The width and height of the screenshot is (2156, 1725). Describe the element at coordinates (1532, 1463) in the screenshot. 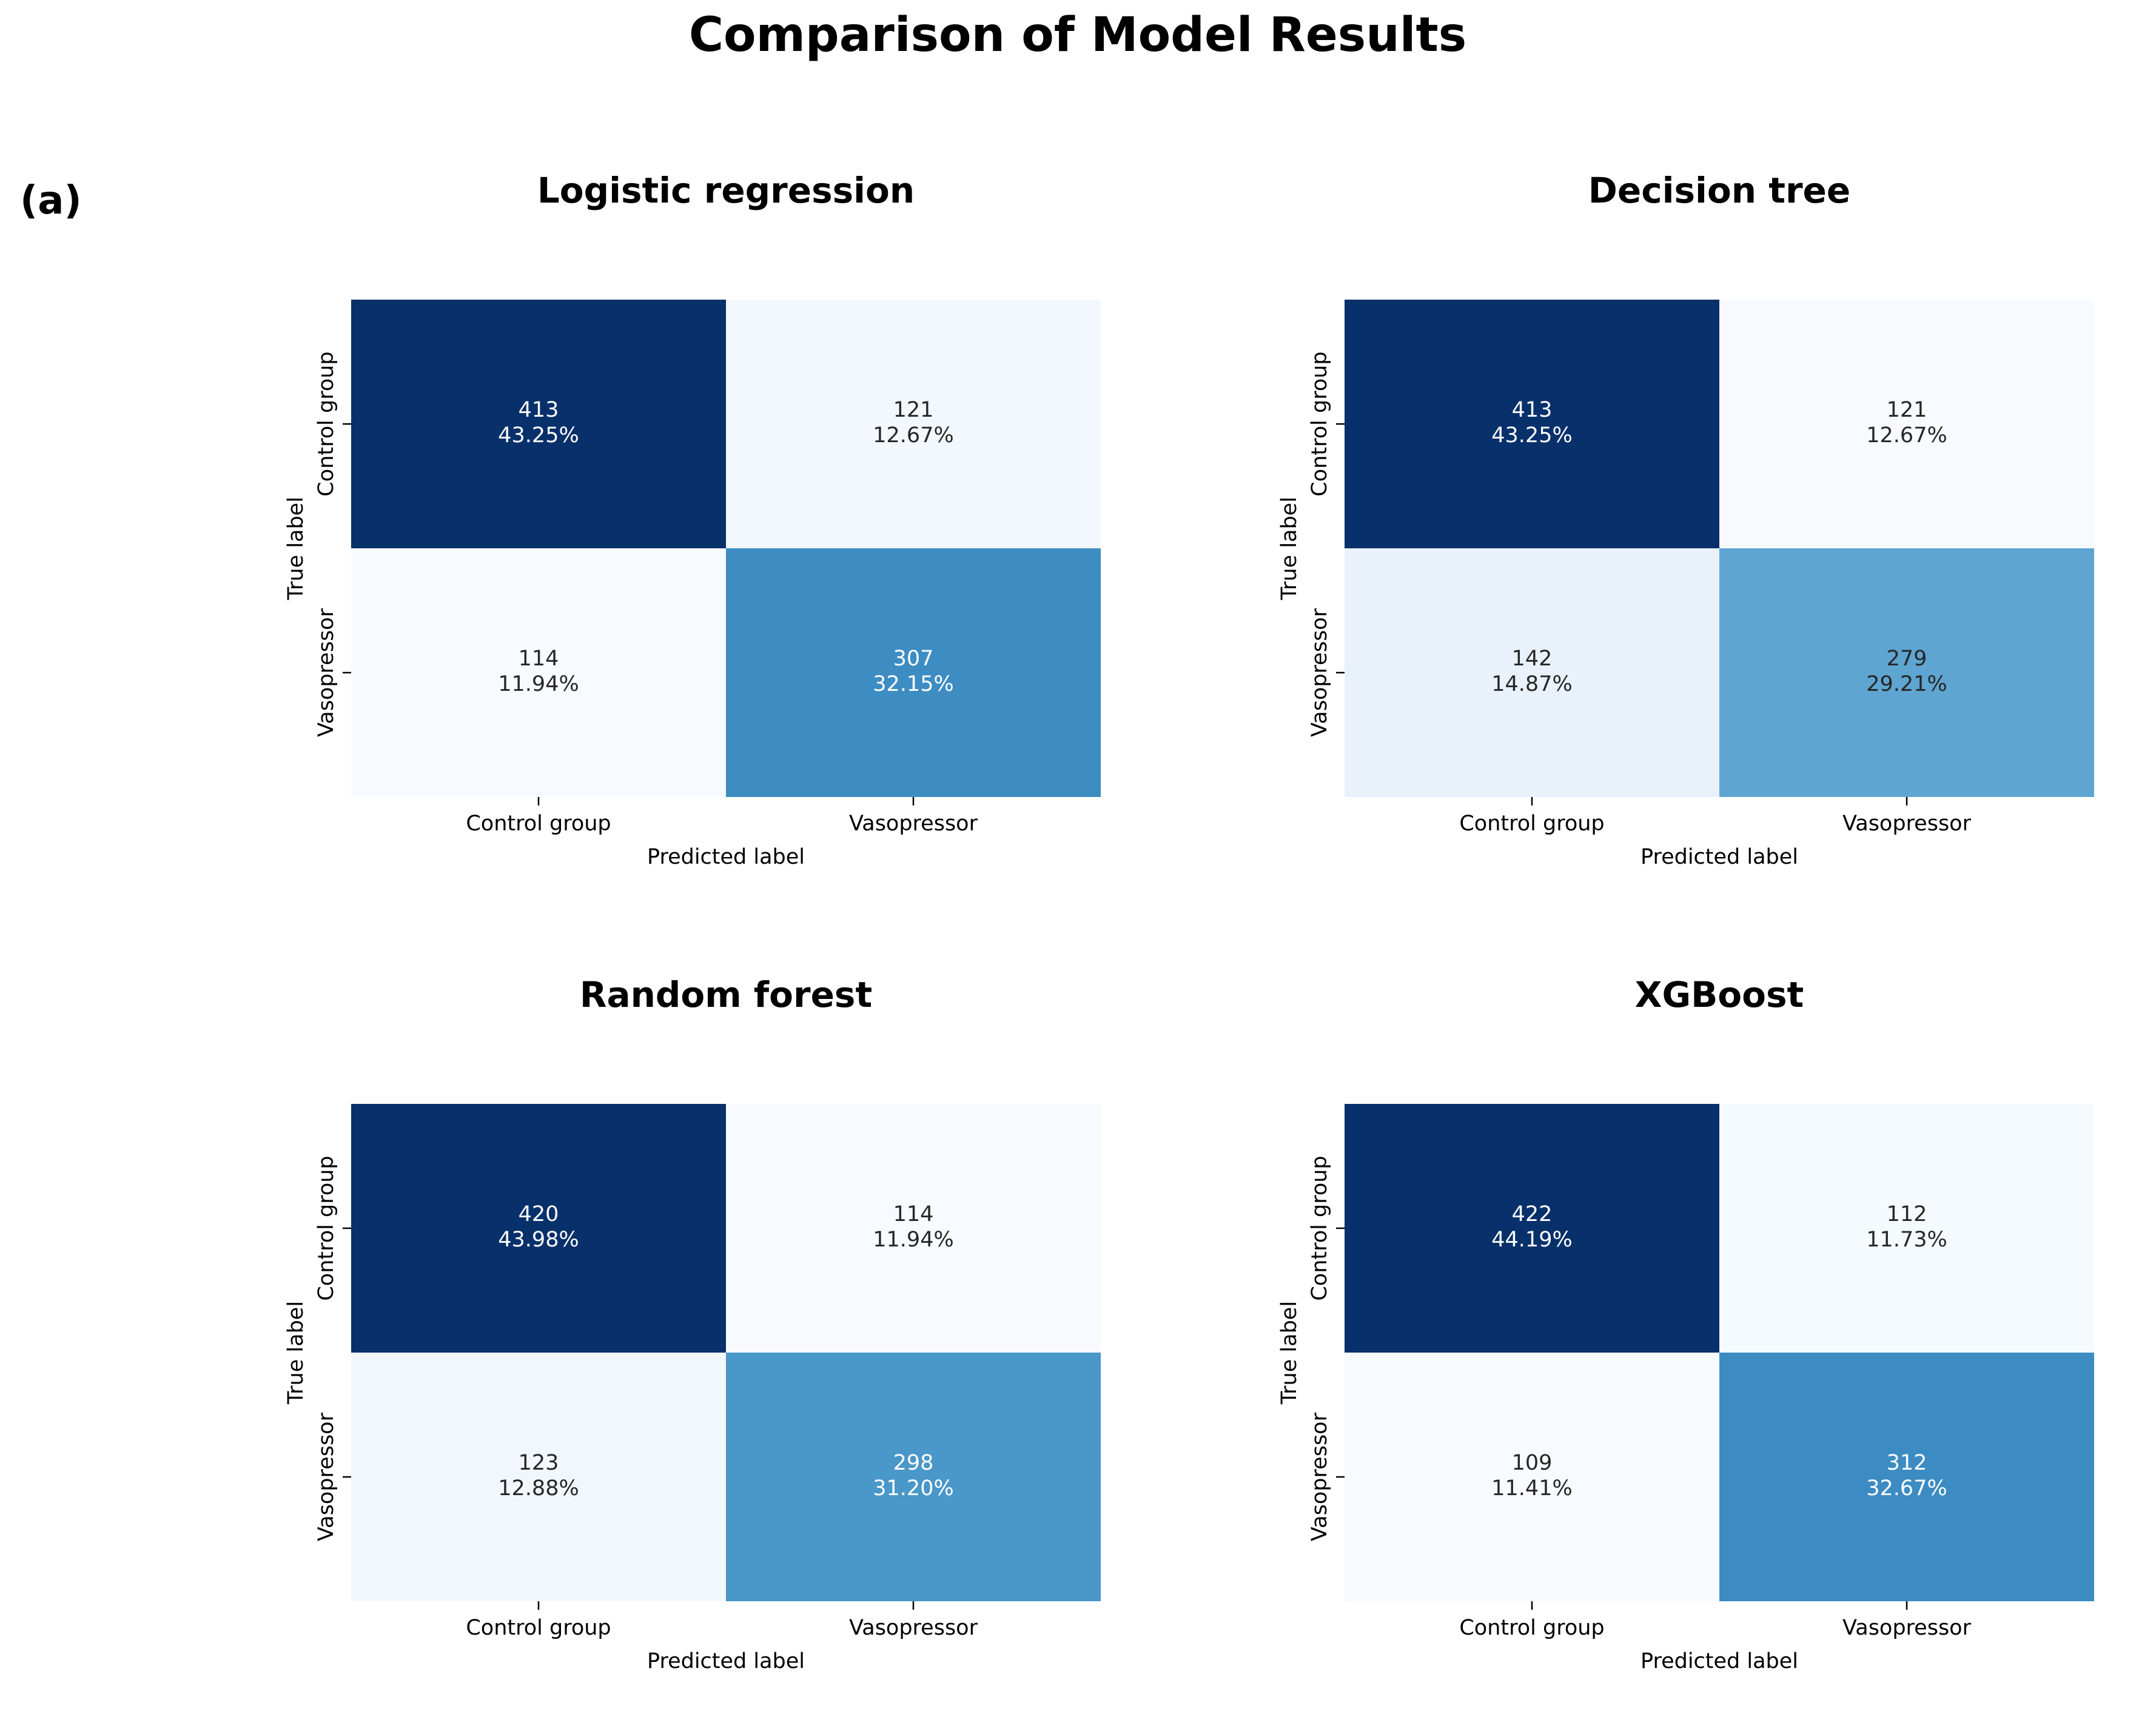

I see `cell-count-label: 109` at that location.